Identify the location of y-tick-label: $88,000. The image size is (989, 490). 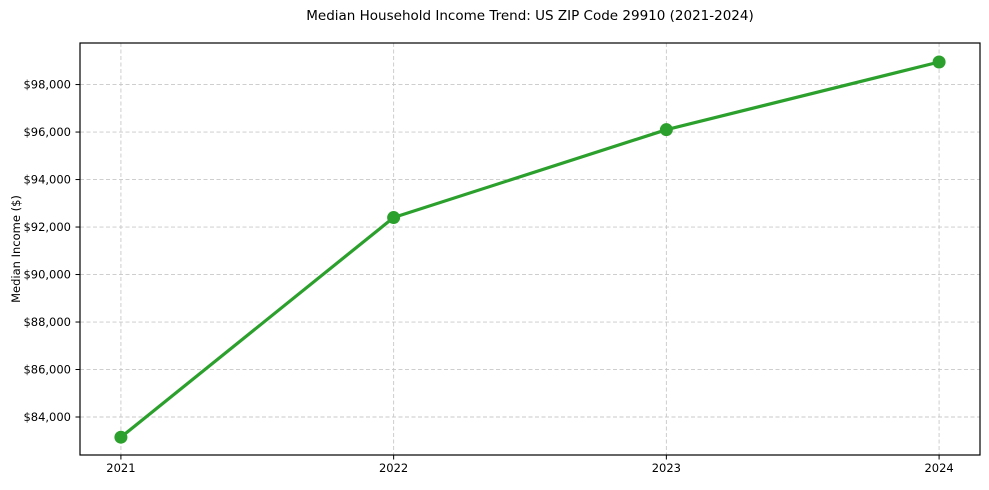
(47, 322).